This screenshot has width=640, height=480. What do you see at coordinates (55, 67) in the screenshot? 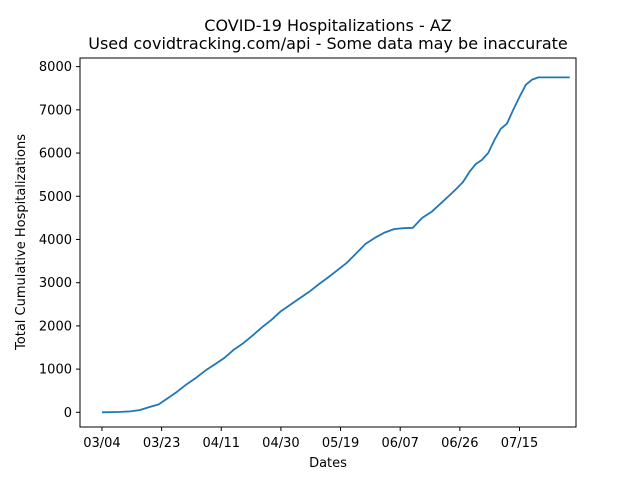
I see `y-tick-label: 8000` at bounding box center [55, 67].